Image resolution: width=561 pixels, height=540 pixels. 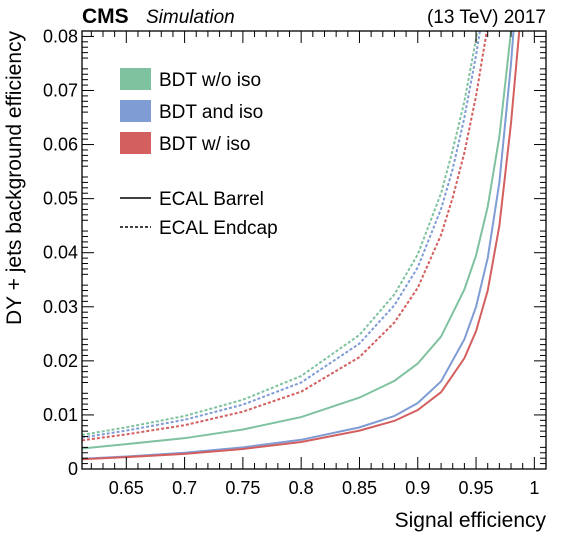 I want to click on x-axis-title: Signal efficiency, so click(x=471, y=520).